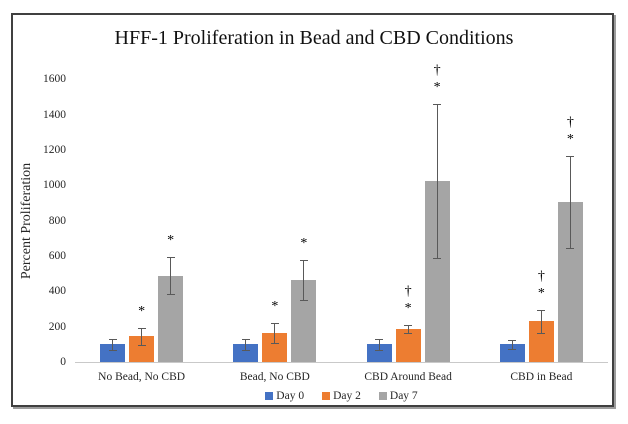  I want to click on y-tick-label-800: 800, so click(57, 220).